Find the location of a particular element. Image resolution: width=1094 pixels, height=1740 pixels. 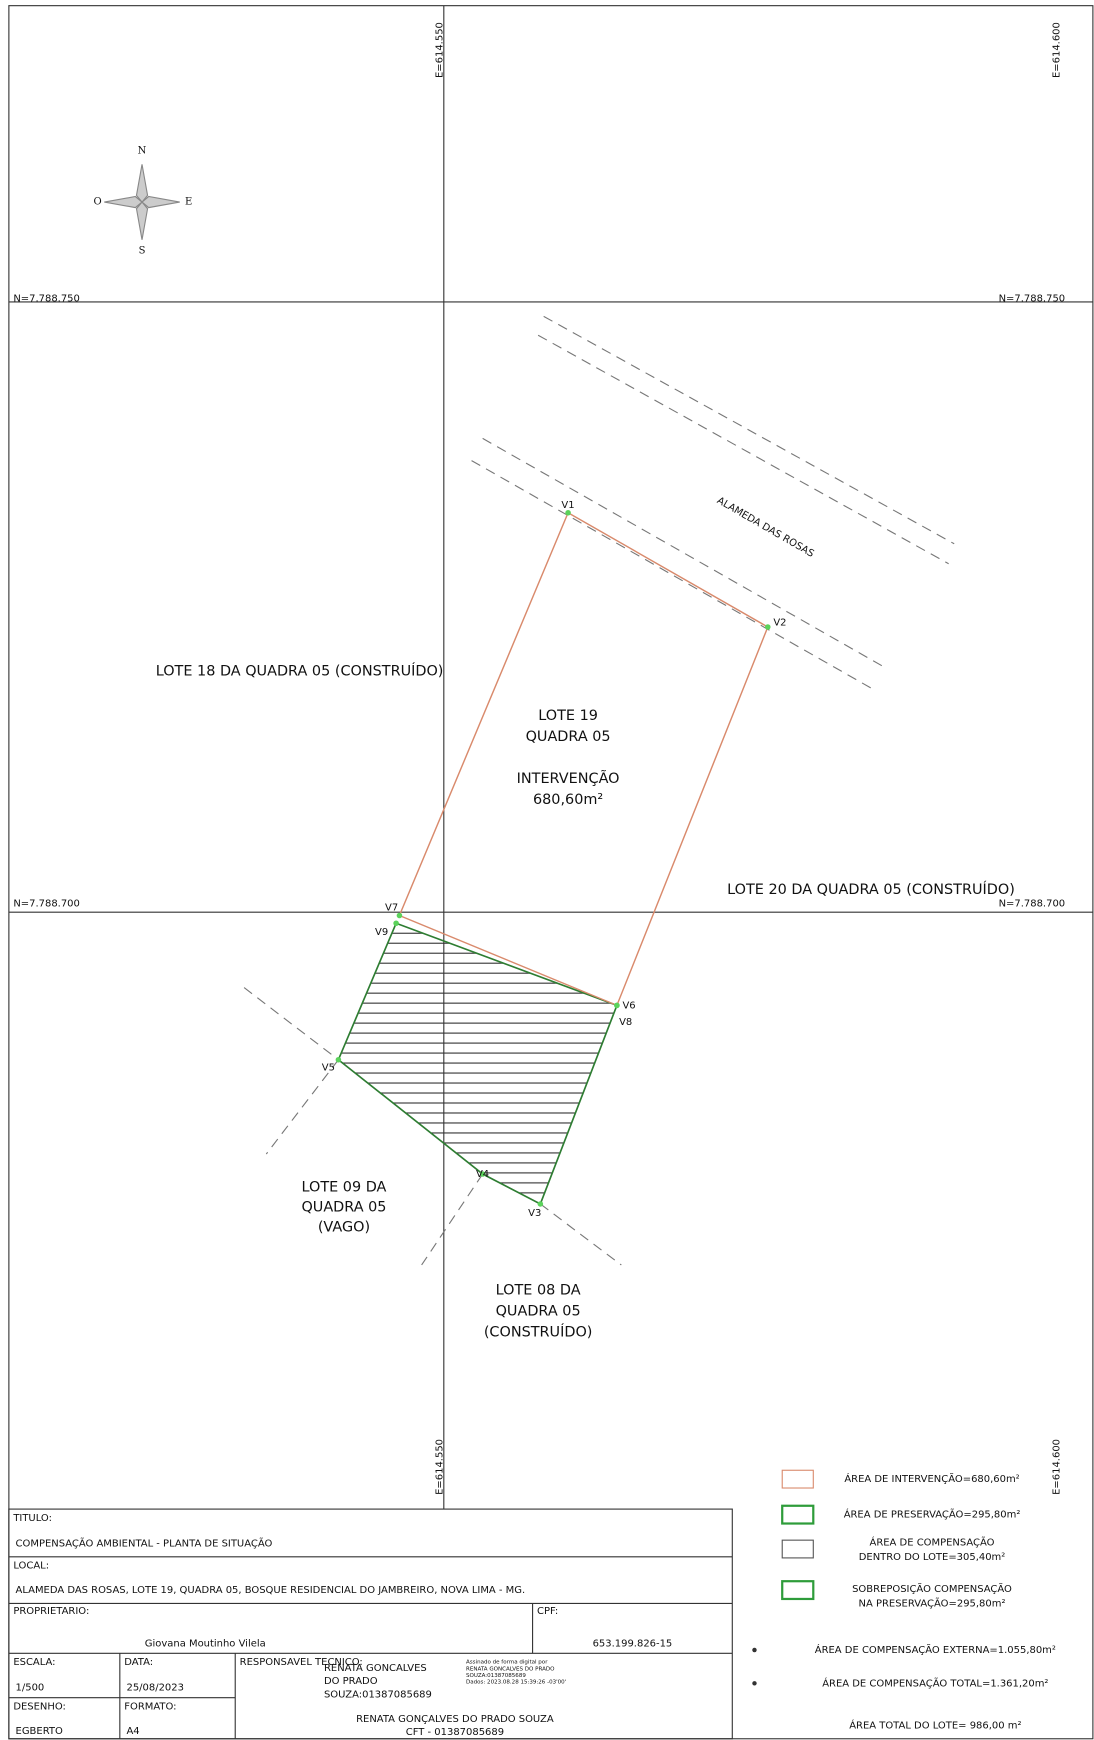

legend-label: ÁREA DE INTERVENÇÃO=680,60m² is located at coordinates (931, 1478).